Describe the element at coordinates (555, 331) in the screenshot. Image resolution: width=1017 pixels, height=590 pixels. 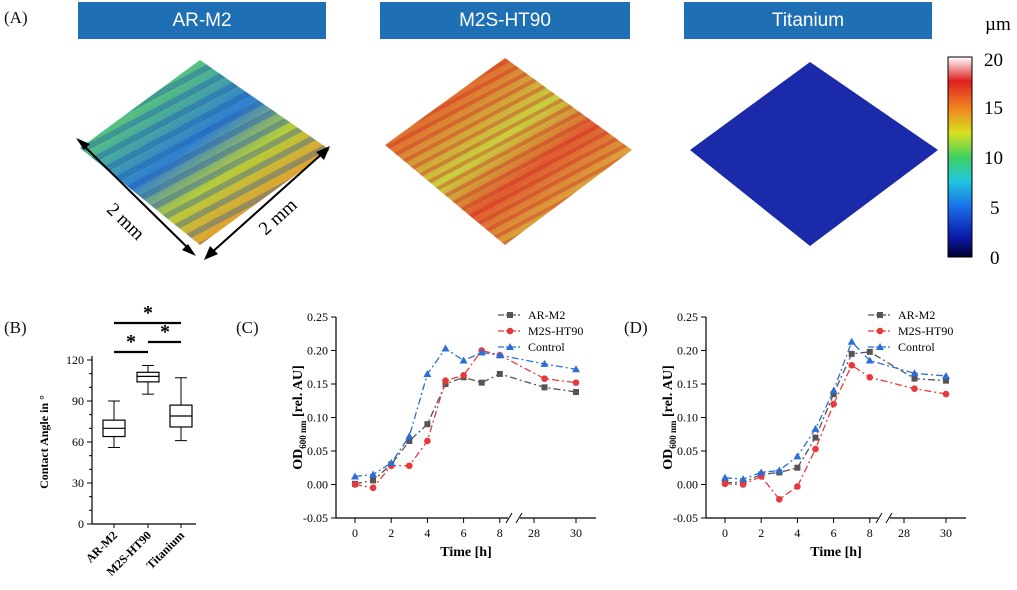
I see `legend-label: M2S-HT90` at that location.